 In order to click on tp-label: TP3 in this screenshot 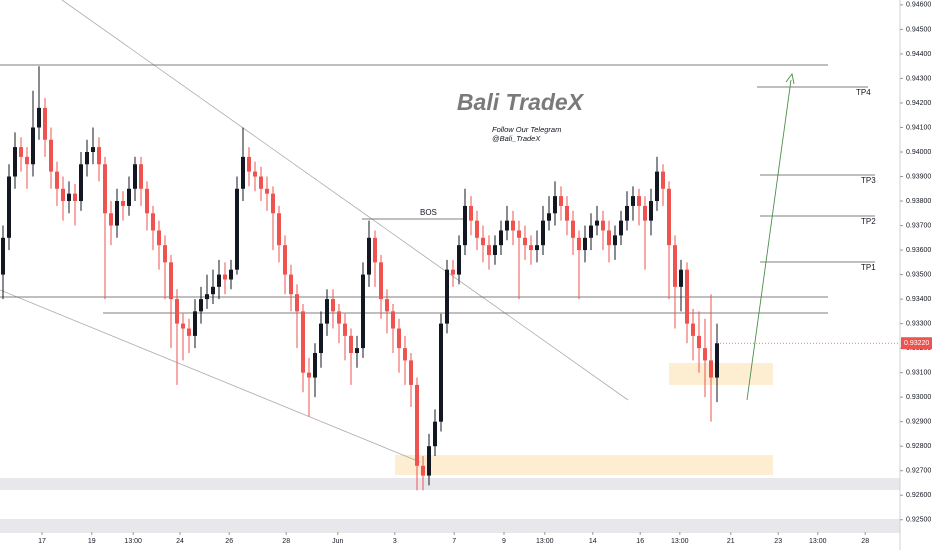, I will do `click(868, 180)`.